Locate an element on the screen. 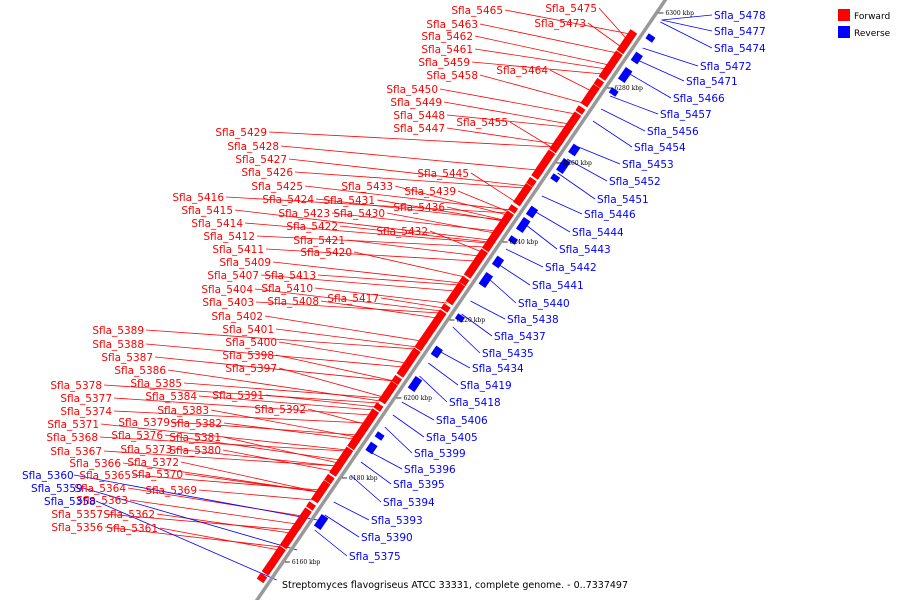 Image resolution: width=900 pixels, height=600 pixels. reverse-gene-label: Sfla_5406 is located at coordinates (462, 421).